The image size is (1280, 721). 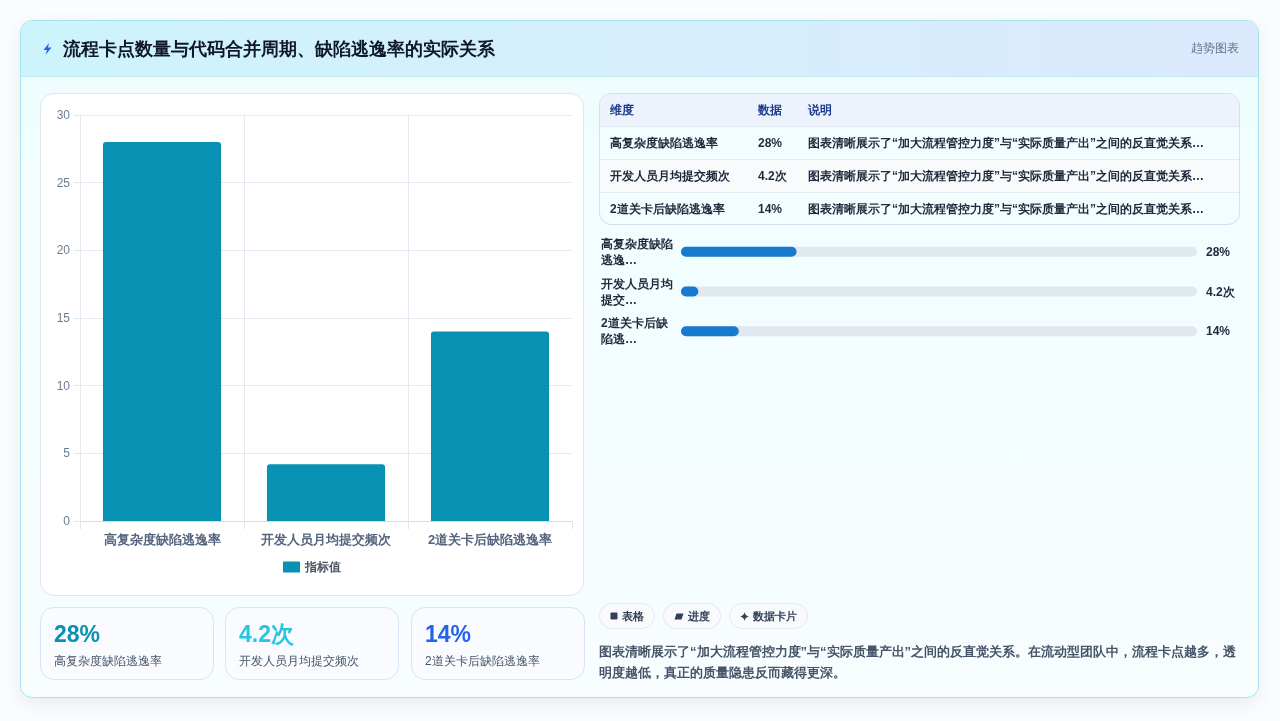 I want to click on text: 说明, so click(x=1018, y=110).